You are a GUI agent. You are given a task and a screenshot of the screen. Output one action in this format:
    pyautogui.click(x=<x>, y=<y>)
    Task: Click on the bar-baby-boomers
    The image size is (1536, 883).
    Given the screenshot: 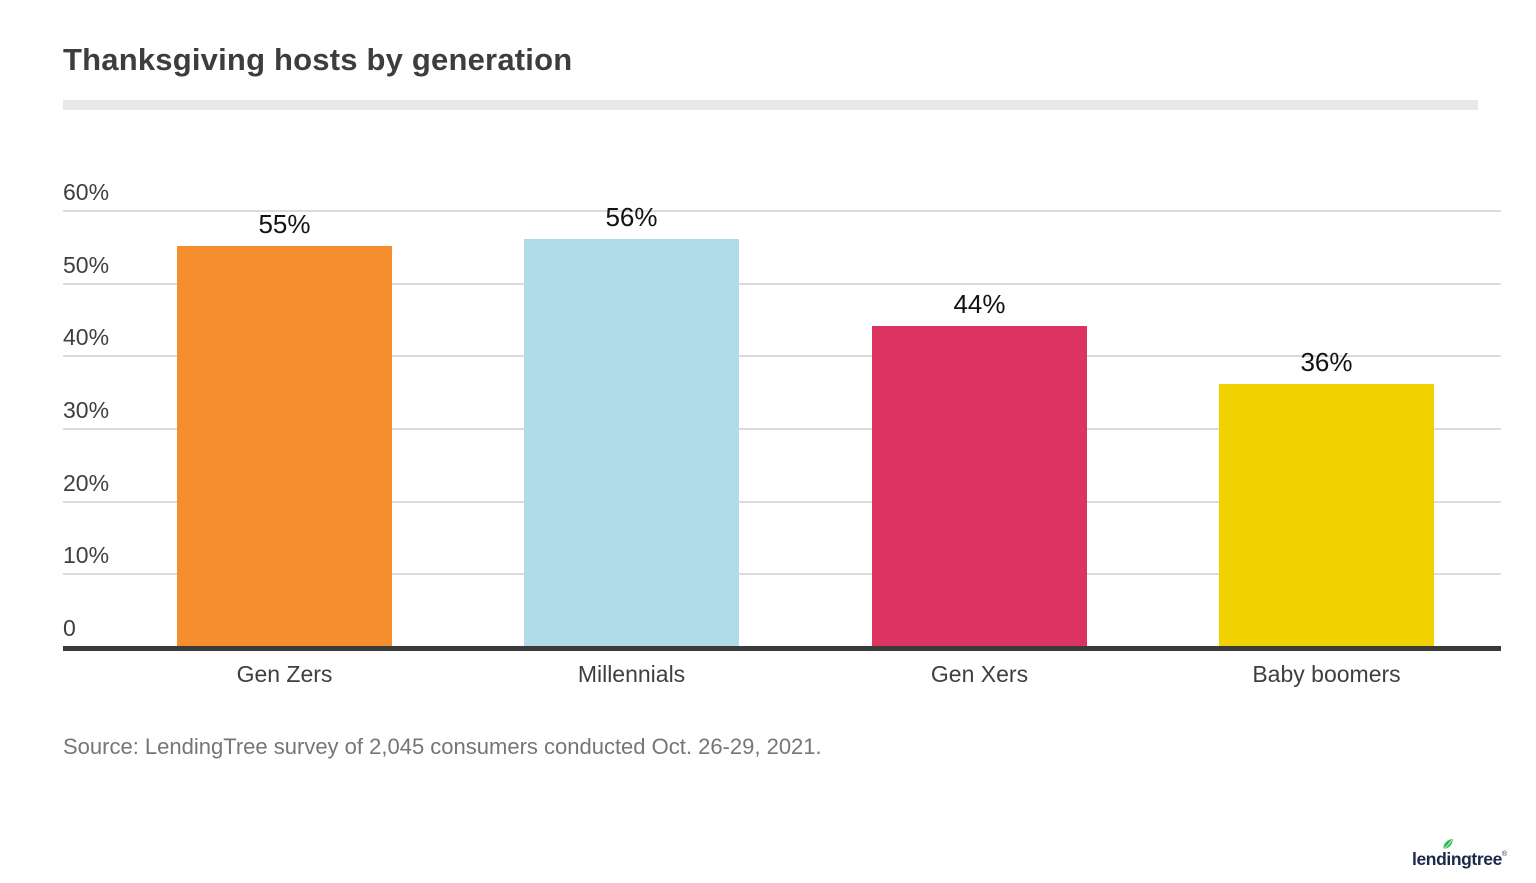 What is the action you would take?
    pyautogui.click(x=1326, y=515)
    